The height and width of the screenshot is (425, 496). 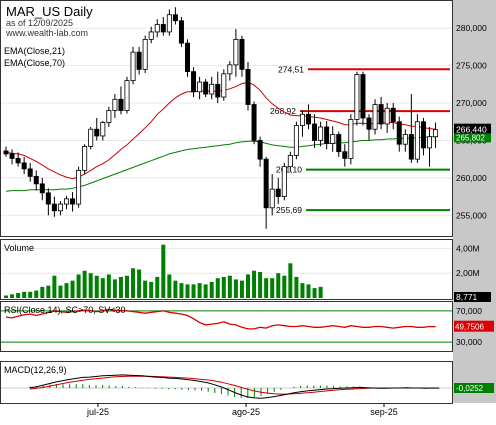 What do you see at coordinates (247, 326) in the screenshot?
I see `rsi-panel: 70,000 30,000 49,7506` at bounding box center [247, 326].